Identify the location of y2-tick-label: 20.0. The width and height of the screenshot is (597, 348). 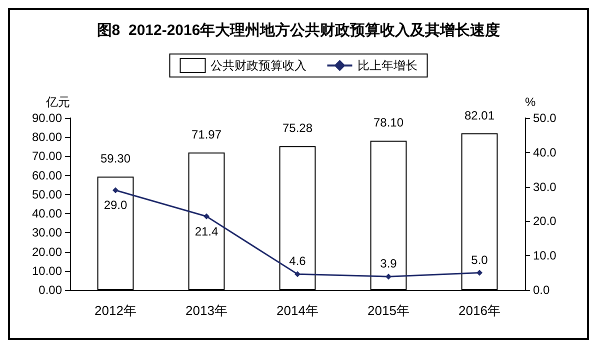
(545, 221).